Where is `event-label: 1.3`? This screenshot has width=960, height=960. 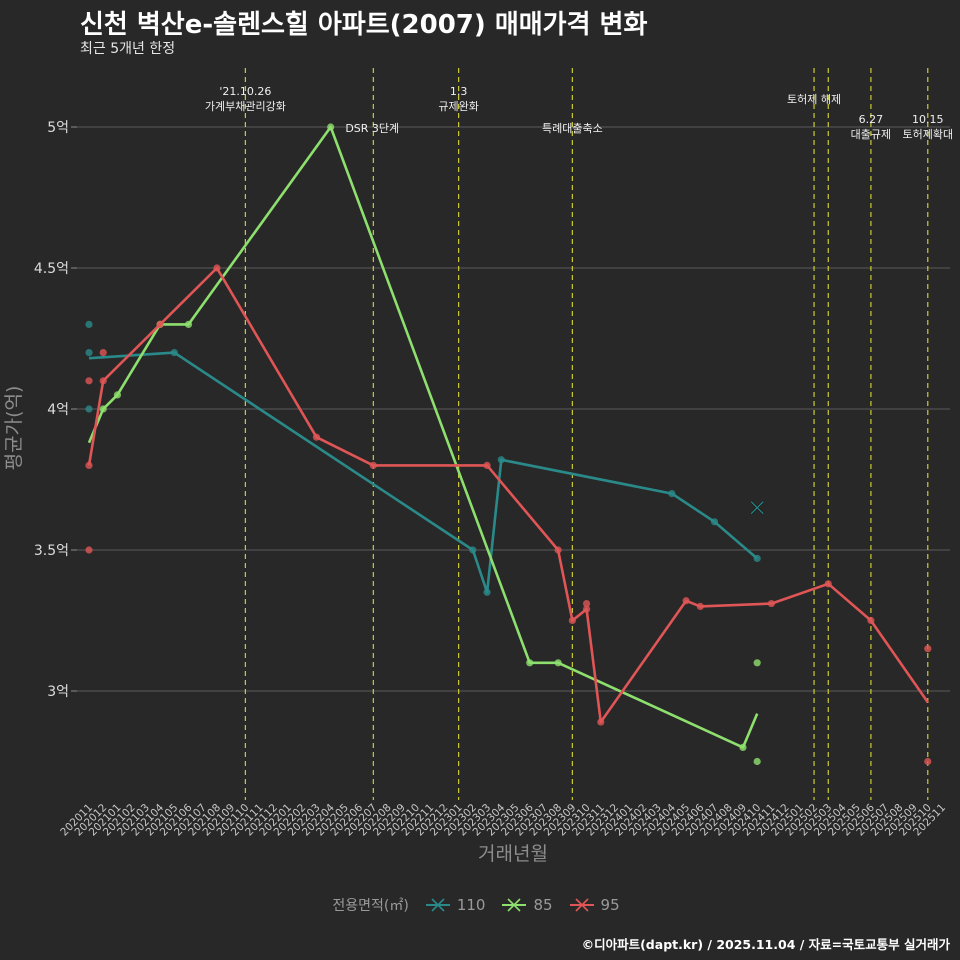
event-label: 1.3 is located at coordinates (459, 91).